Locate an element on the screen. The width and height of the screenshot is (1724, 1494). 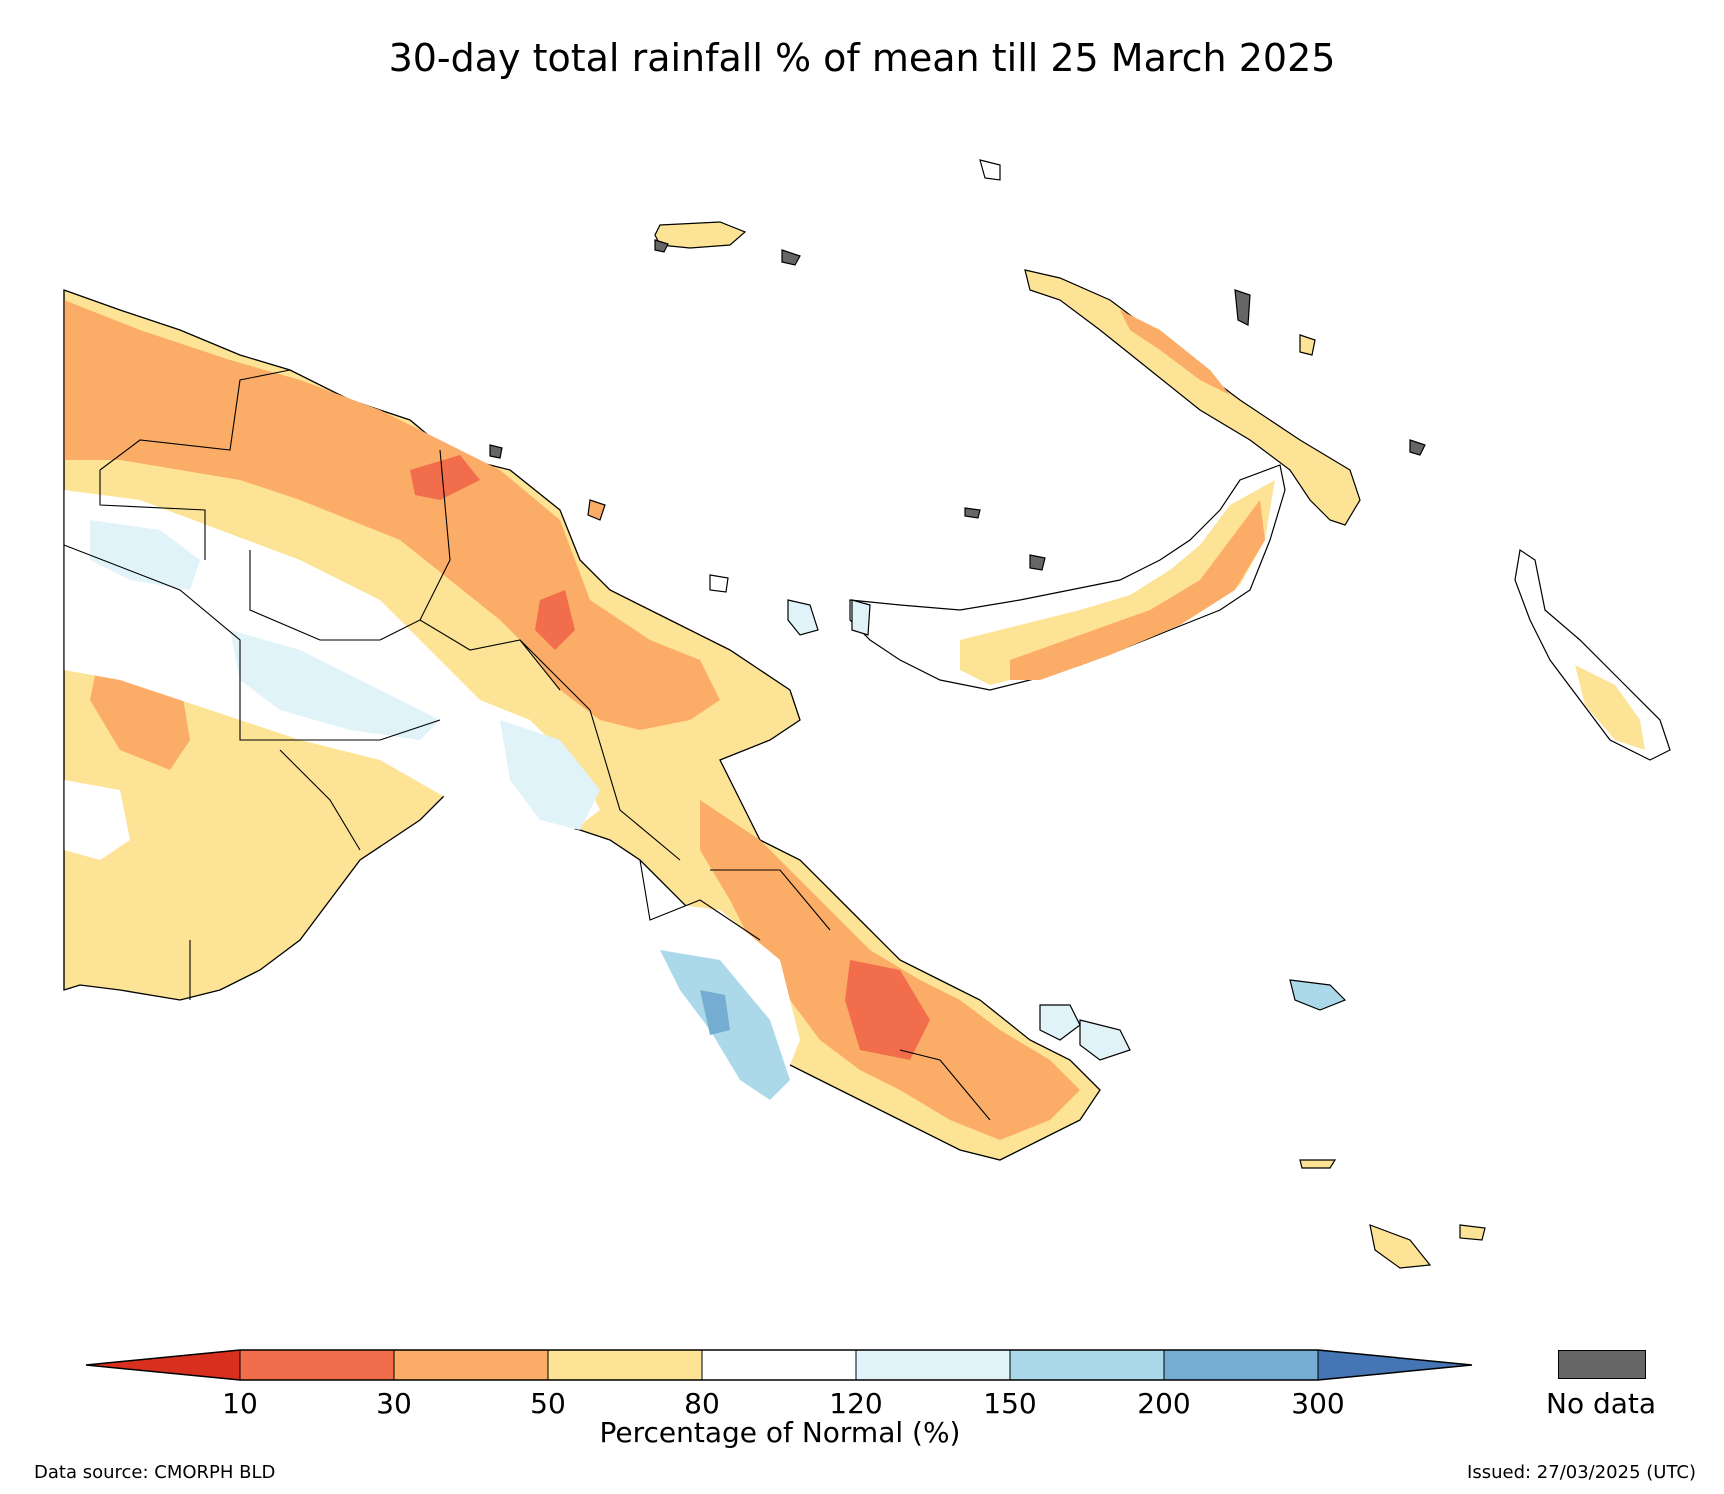
band-80-120-southwest is located at coordinates (97, 820).